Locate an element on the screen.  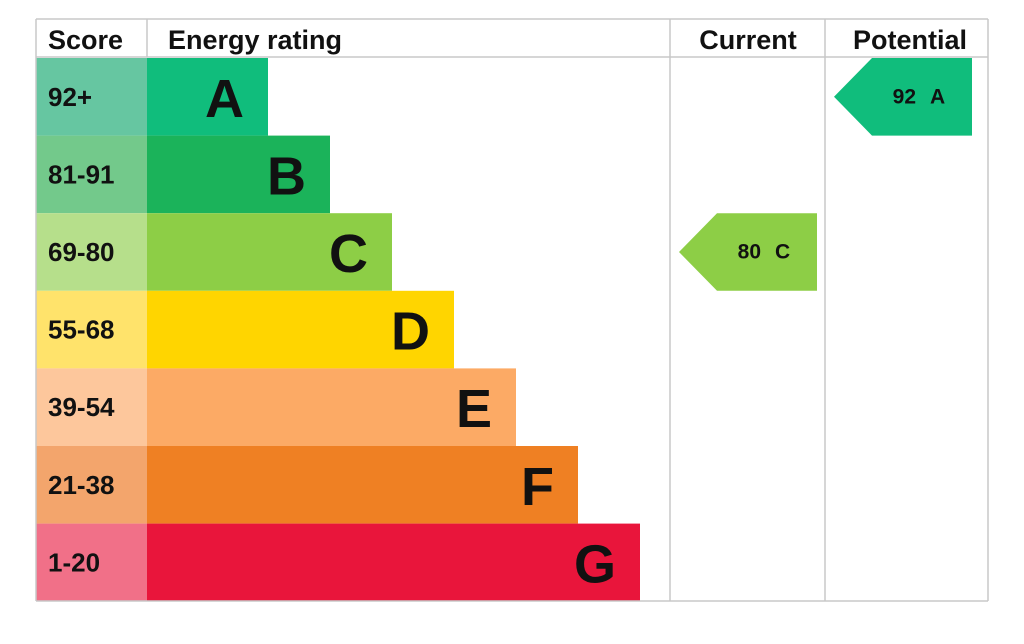
score-range: 55-68 is located at coordinates (81, 330).